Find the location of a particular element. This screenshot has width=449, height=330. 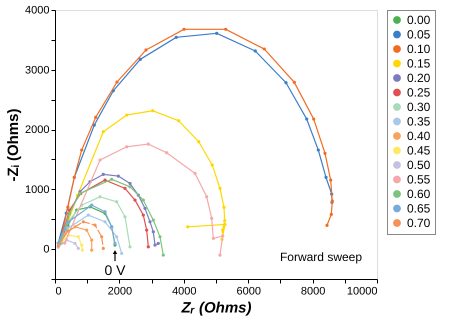

x-tick-label: 8000 is located at coordinates (313, 292).